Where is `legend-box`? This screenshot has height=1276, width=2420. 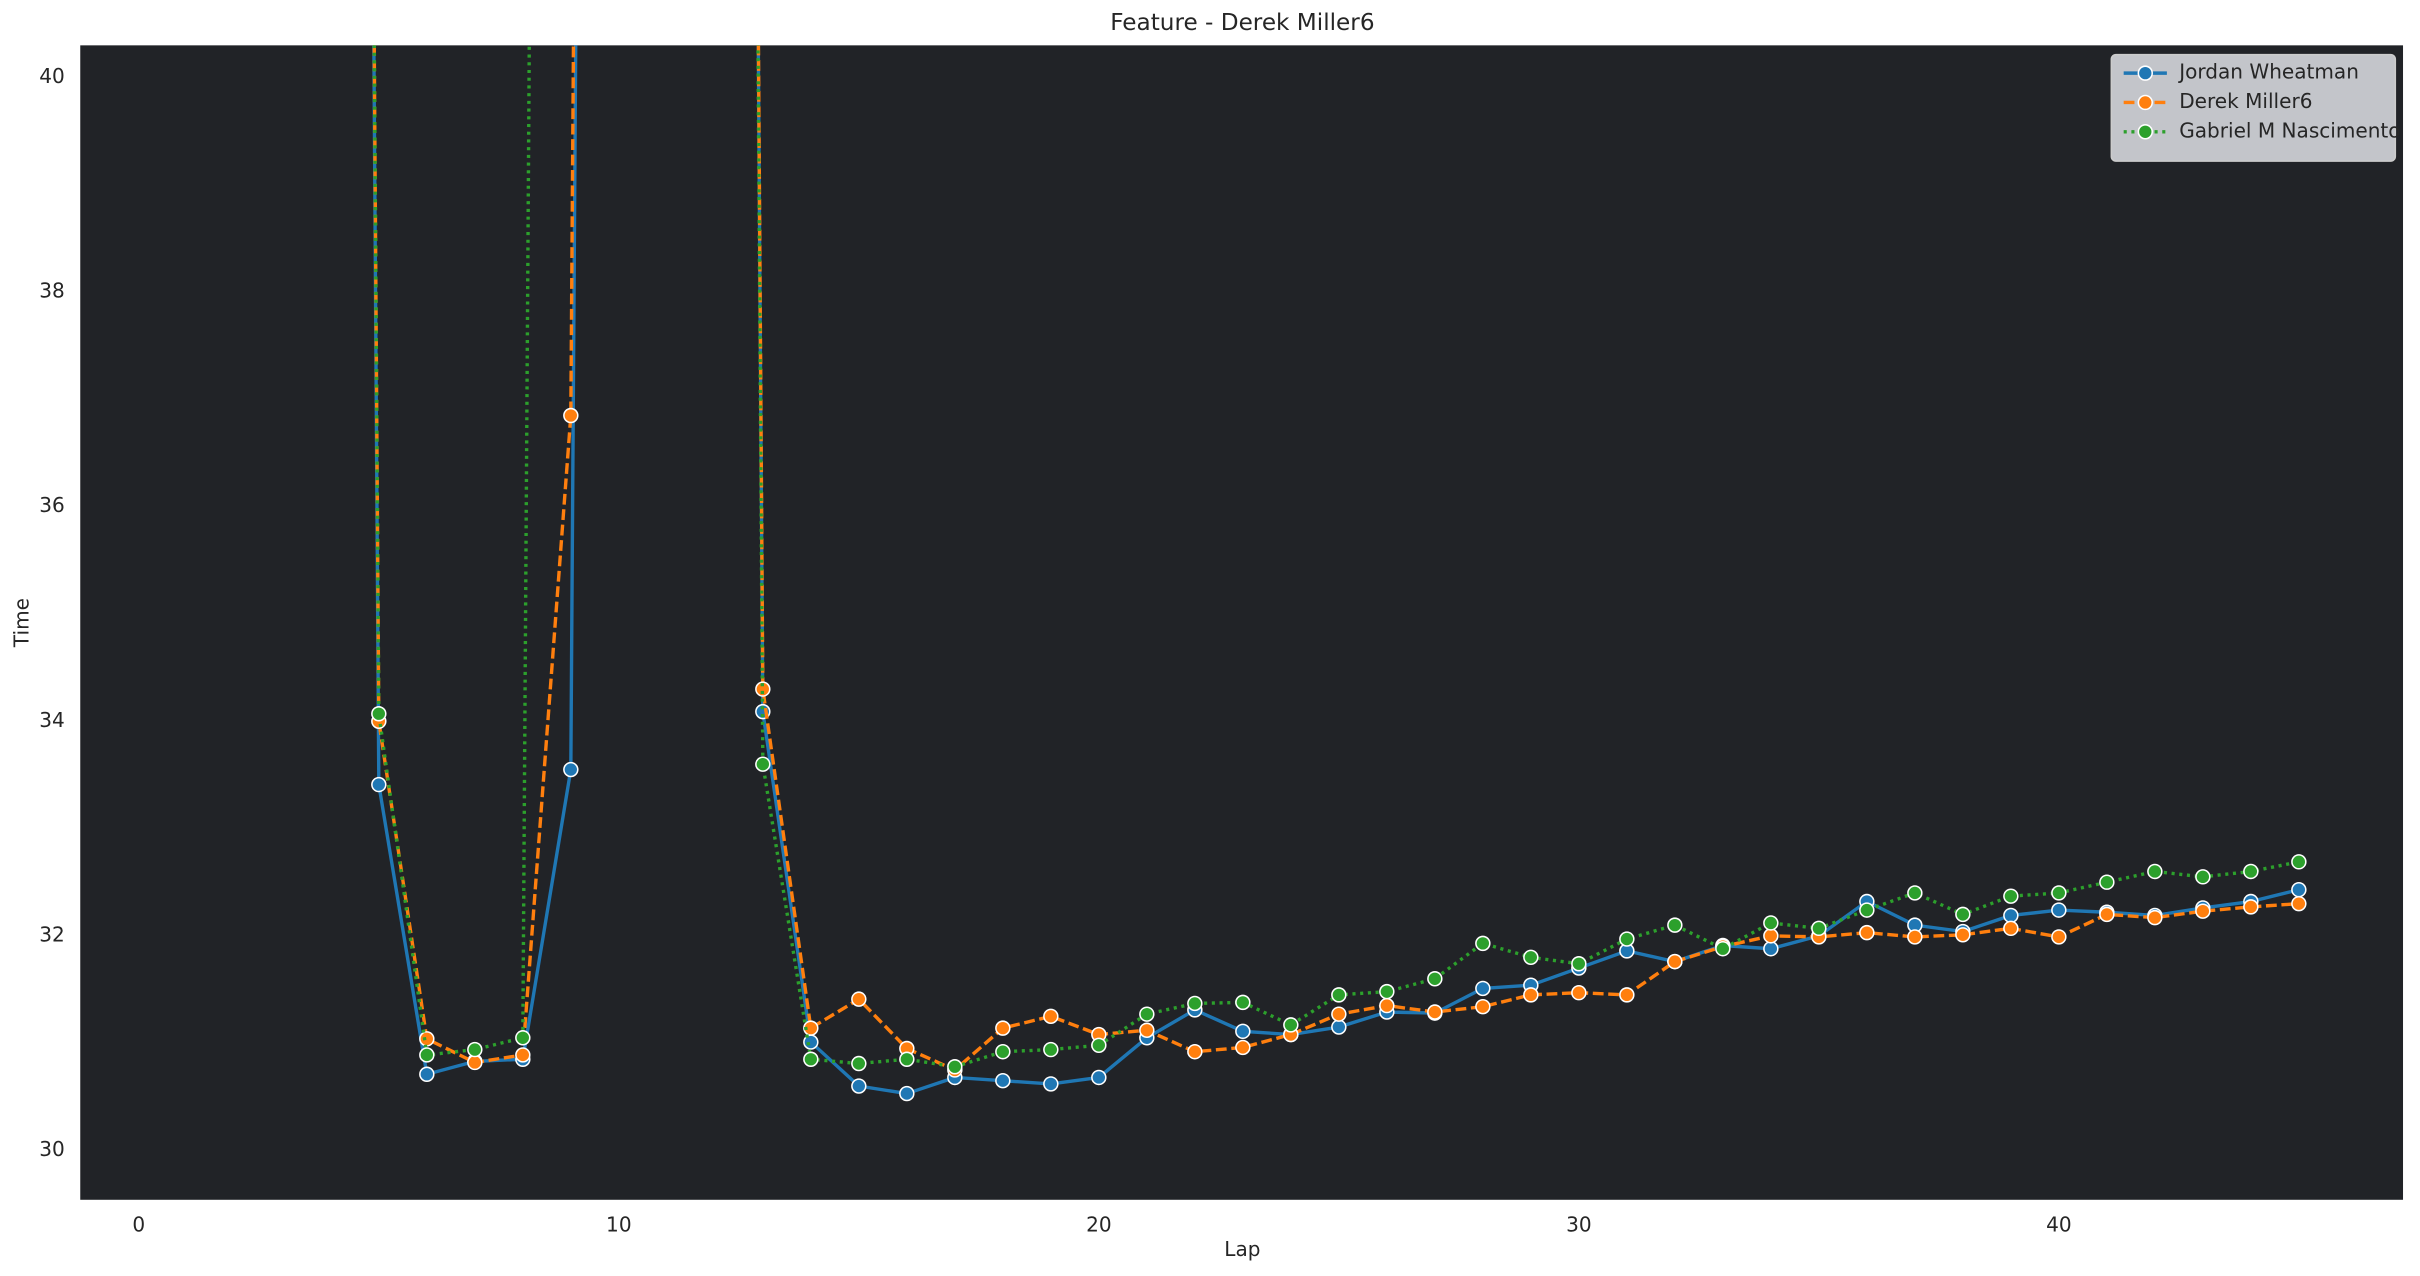
legend-box is located at coordinates (2253, 107).